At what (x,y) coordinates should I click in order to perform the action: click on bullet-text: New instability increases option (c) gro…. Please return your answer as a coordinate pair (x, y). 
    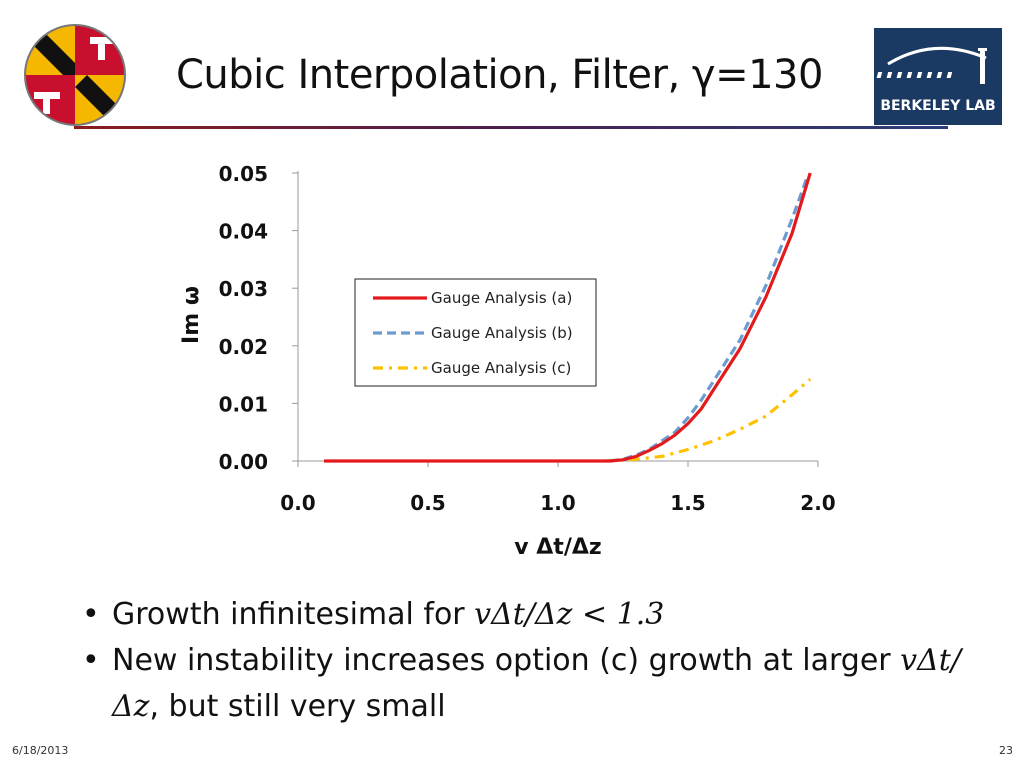
    Looking at the image, I should click on (506, 660).